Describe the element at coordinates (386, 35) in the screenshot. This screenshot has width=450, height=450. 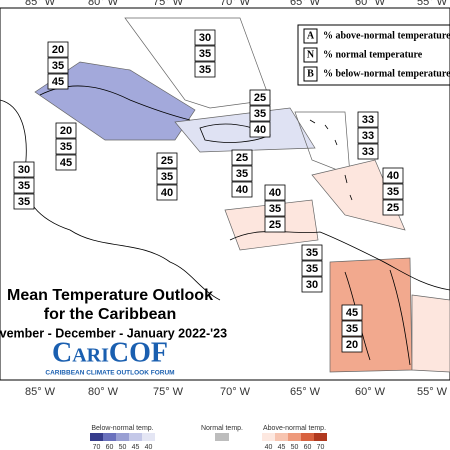
I see `legend-text: % above-normal temperature` at that location.